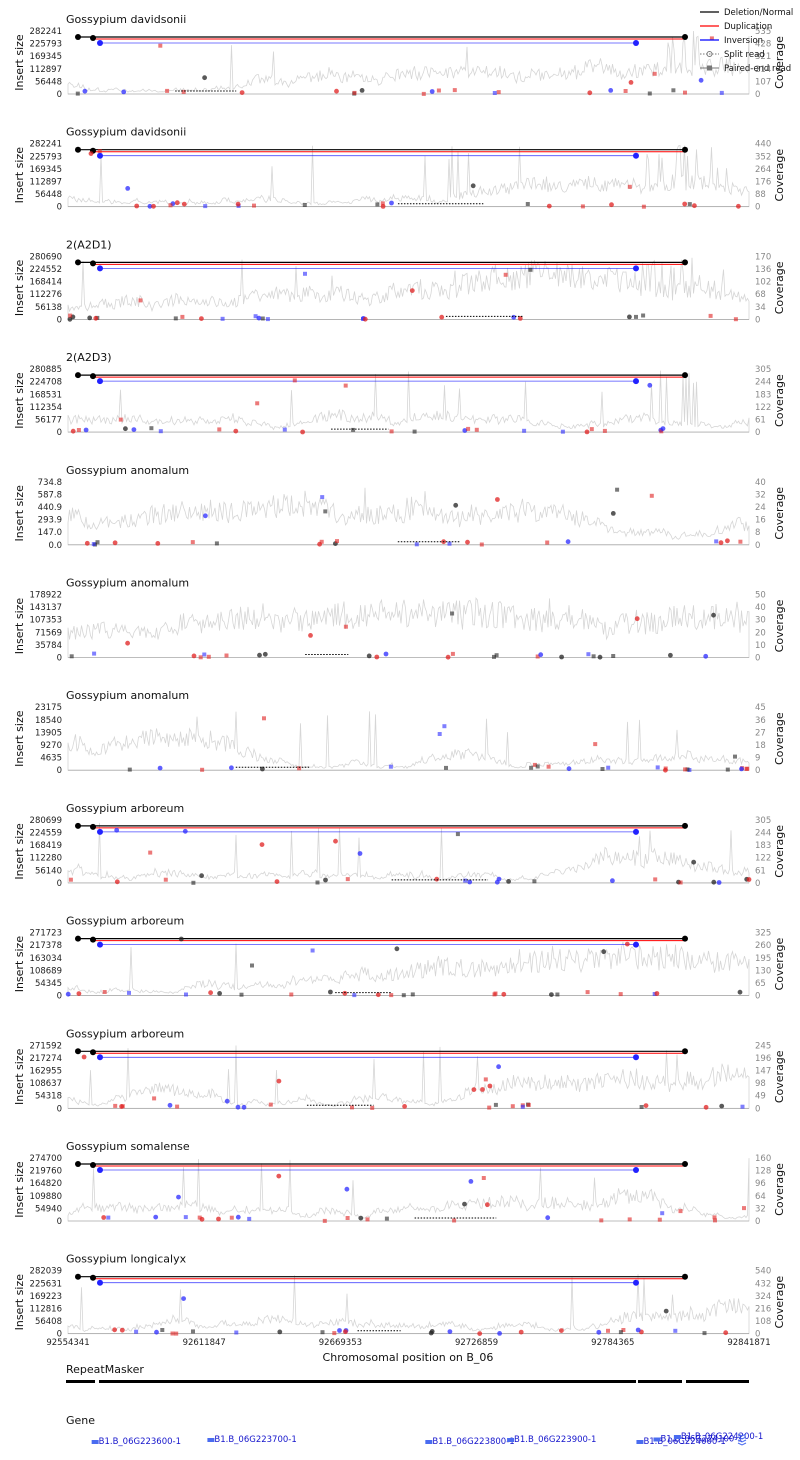 Image resolution: width=800 pixels, height=1460 pixels. I want to click on y-tick-label: 169345, so click(46, 170).